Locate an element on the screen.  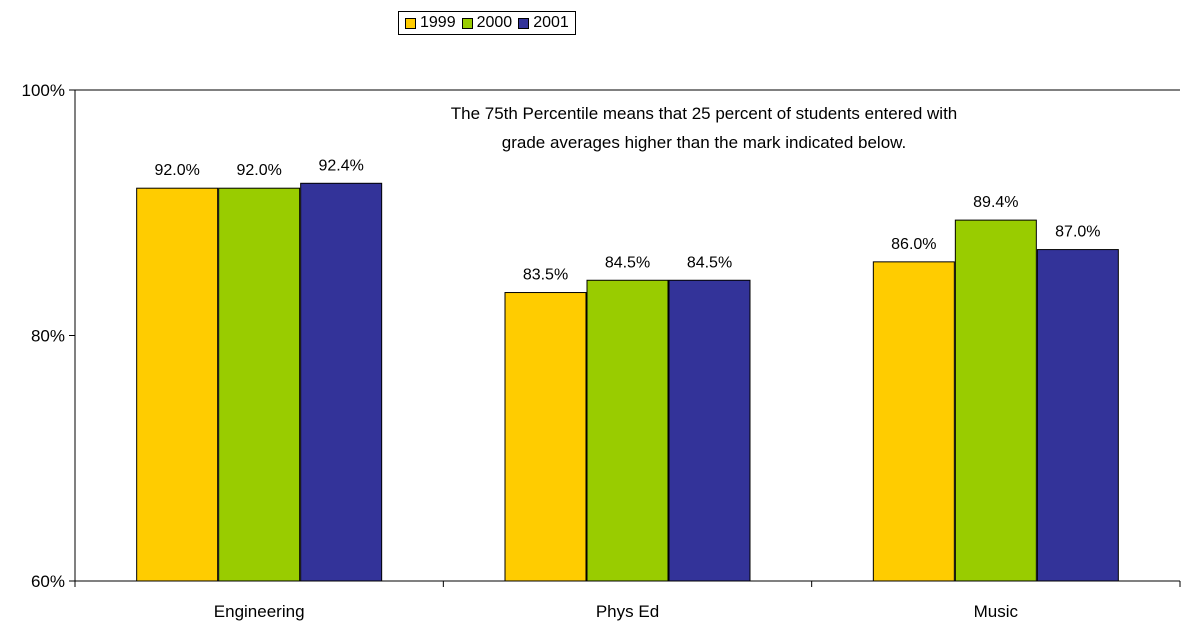
x-tick-label: Engineering is located at coordinates (259, 611).